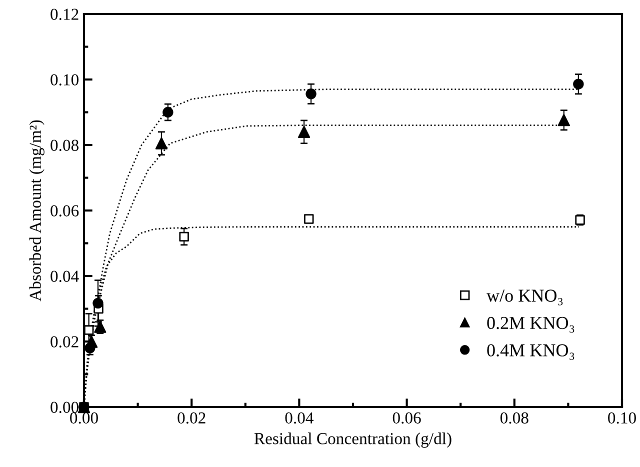 This screenshot has height=467, width=640. What do you see at coordinates (64, 211) in the screenshot?
I see `y-tick-label: 0.06` at bounding box center [64, 211].